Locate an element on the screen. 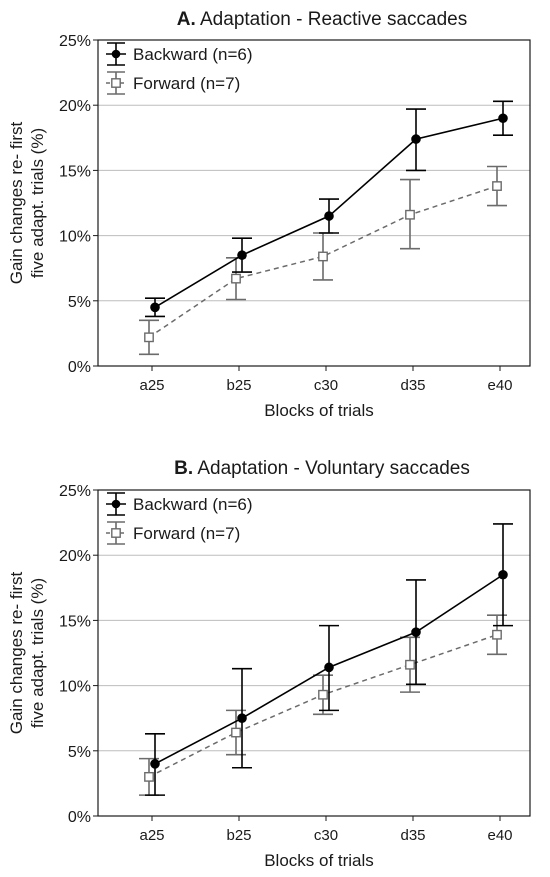 The image size is (550, 877). panel-a-xtick-label: a25 is located at coordinates (151, 385).